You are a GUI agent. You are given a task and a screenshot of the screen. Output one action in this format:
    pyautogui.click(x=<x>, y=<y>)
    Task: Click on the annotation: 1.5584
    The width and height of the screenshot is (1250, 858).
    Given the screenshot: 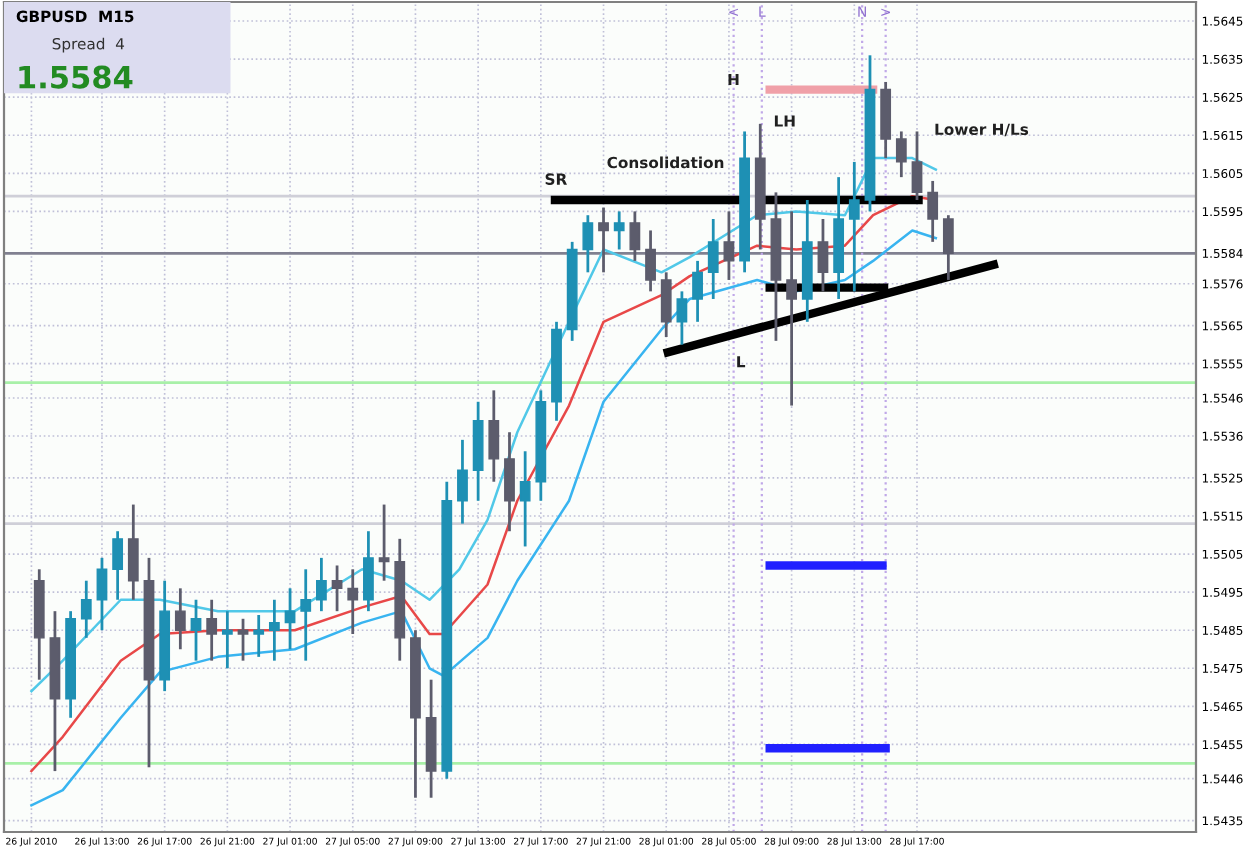 What is the action you would take?
    pyautogui.click(x=76, y=77)
    